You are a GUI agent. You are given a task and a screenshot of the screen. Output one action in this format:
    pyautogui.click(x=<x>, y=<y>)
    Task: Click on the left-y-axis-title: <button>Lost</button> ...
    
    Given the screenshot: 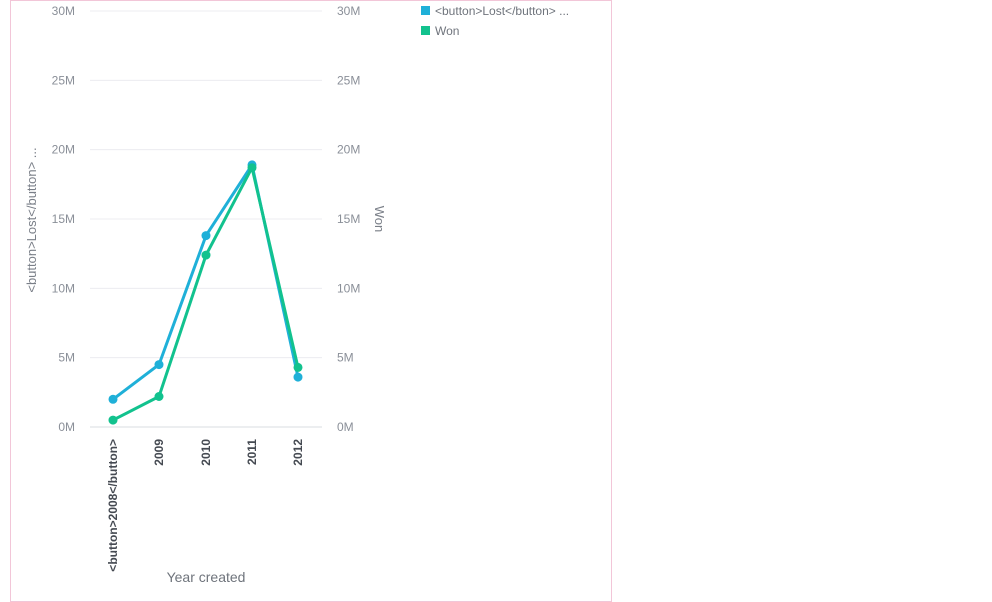 What is the action you would take?
    pyautogui.click(x=31, y=219)
    